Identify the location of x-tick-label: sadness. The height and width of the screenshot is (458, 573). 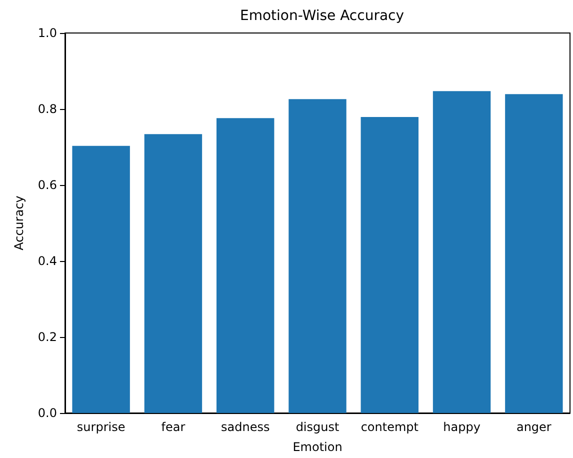
(245, 427).